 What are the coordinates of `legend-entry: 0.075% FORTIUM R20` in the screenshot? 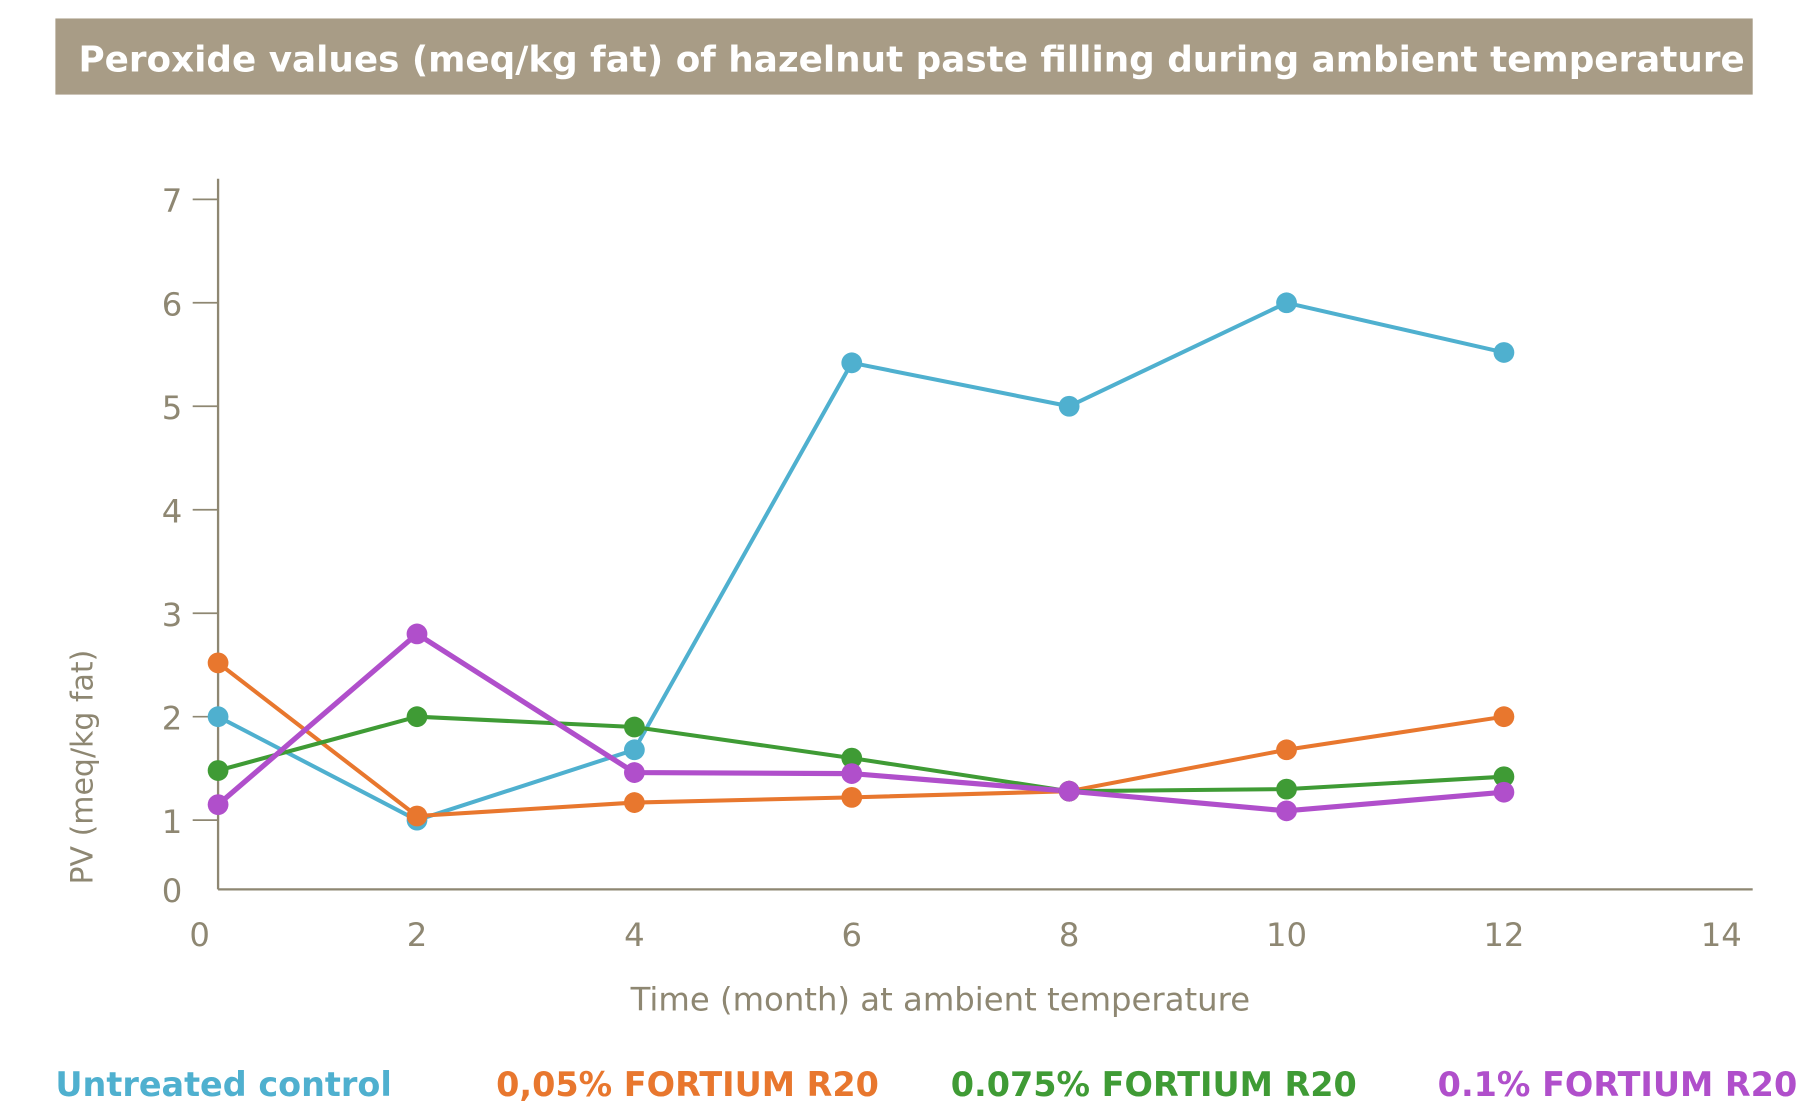 It's located at (1154, 1084).